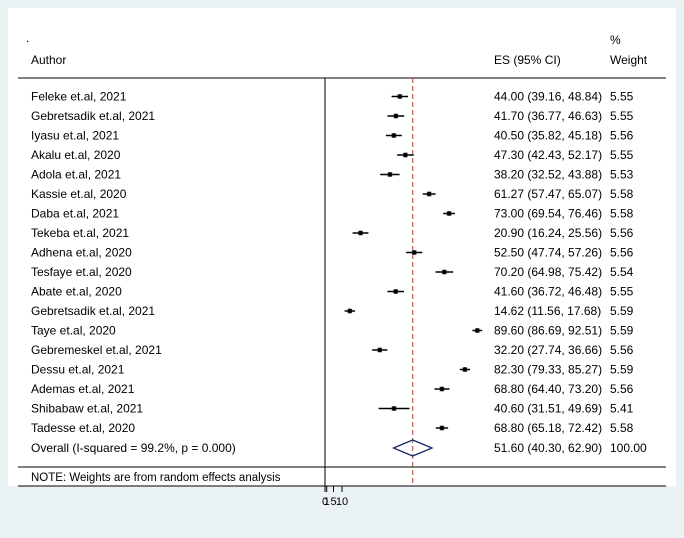  What do you see at coordinates (96, 350) in the screenshot?
I see `study-author-label: Gebremeskel et.al, 2021` at bounding box center [96, 350].